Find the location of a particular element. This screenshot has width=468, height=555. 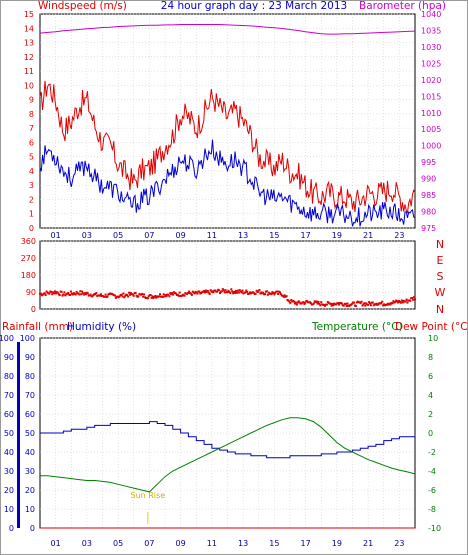

wind-tick-label: 8 is located at coordinates (31, 114).